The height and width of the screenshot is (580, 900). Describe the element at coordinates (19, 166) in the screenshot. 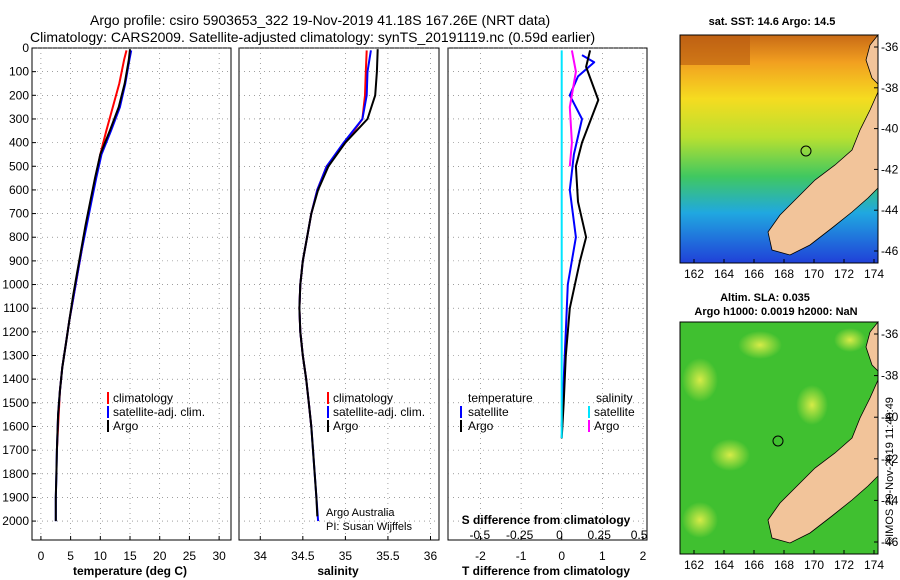

I see `y-tick-label: 500` at that location.